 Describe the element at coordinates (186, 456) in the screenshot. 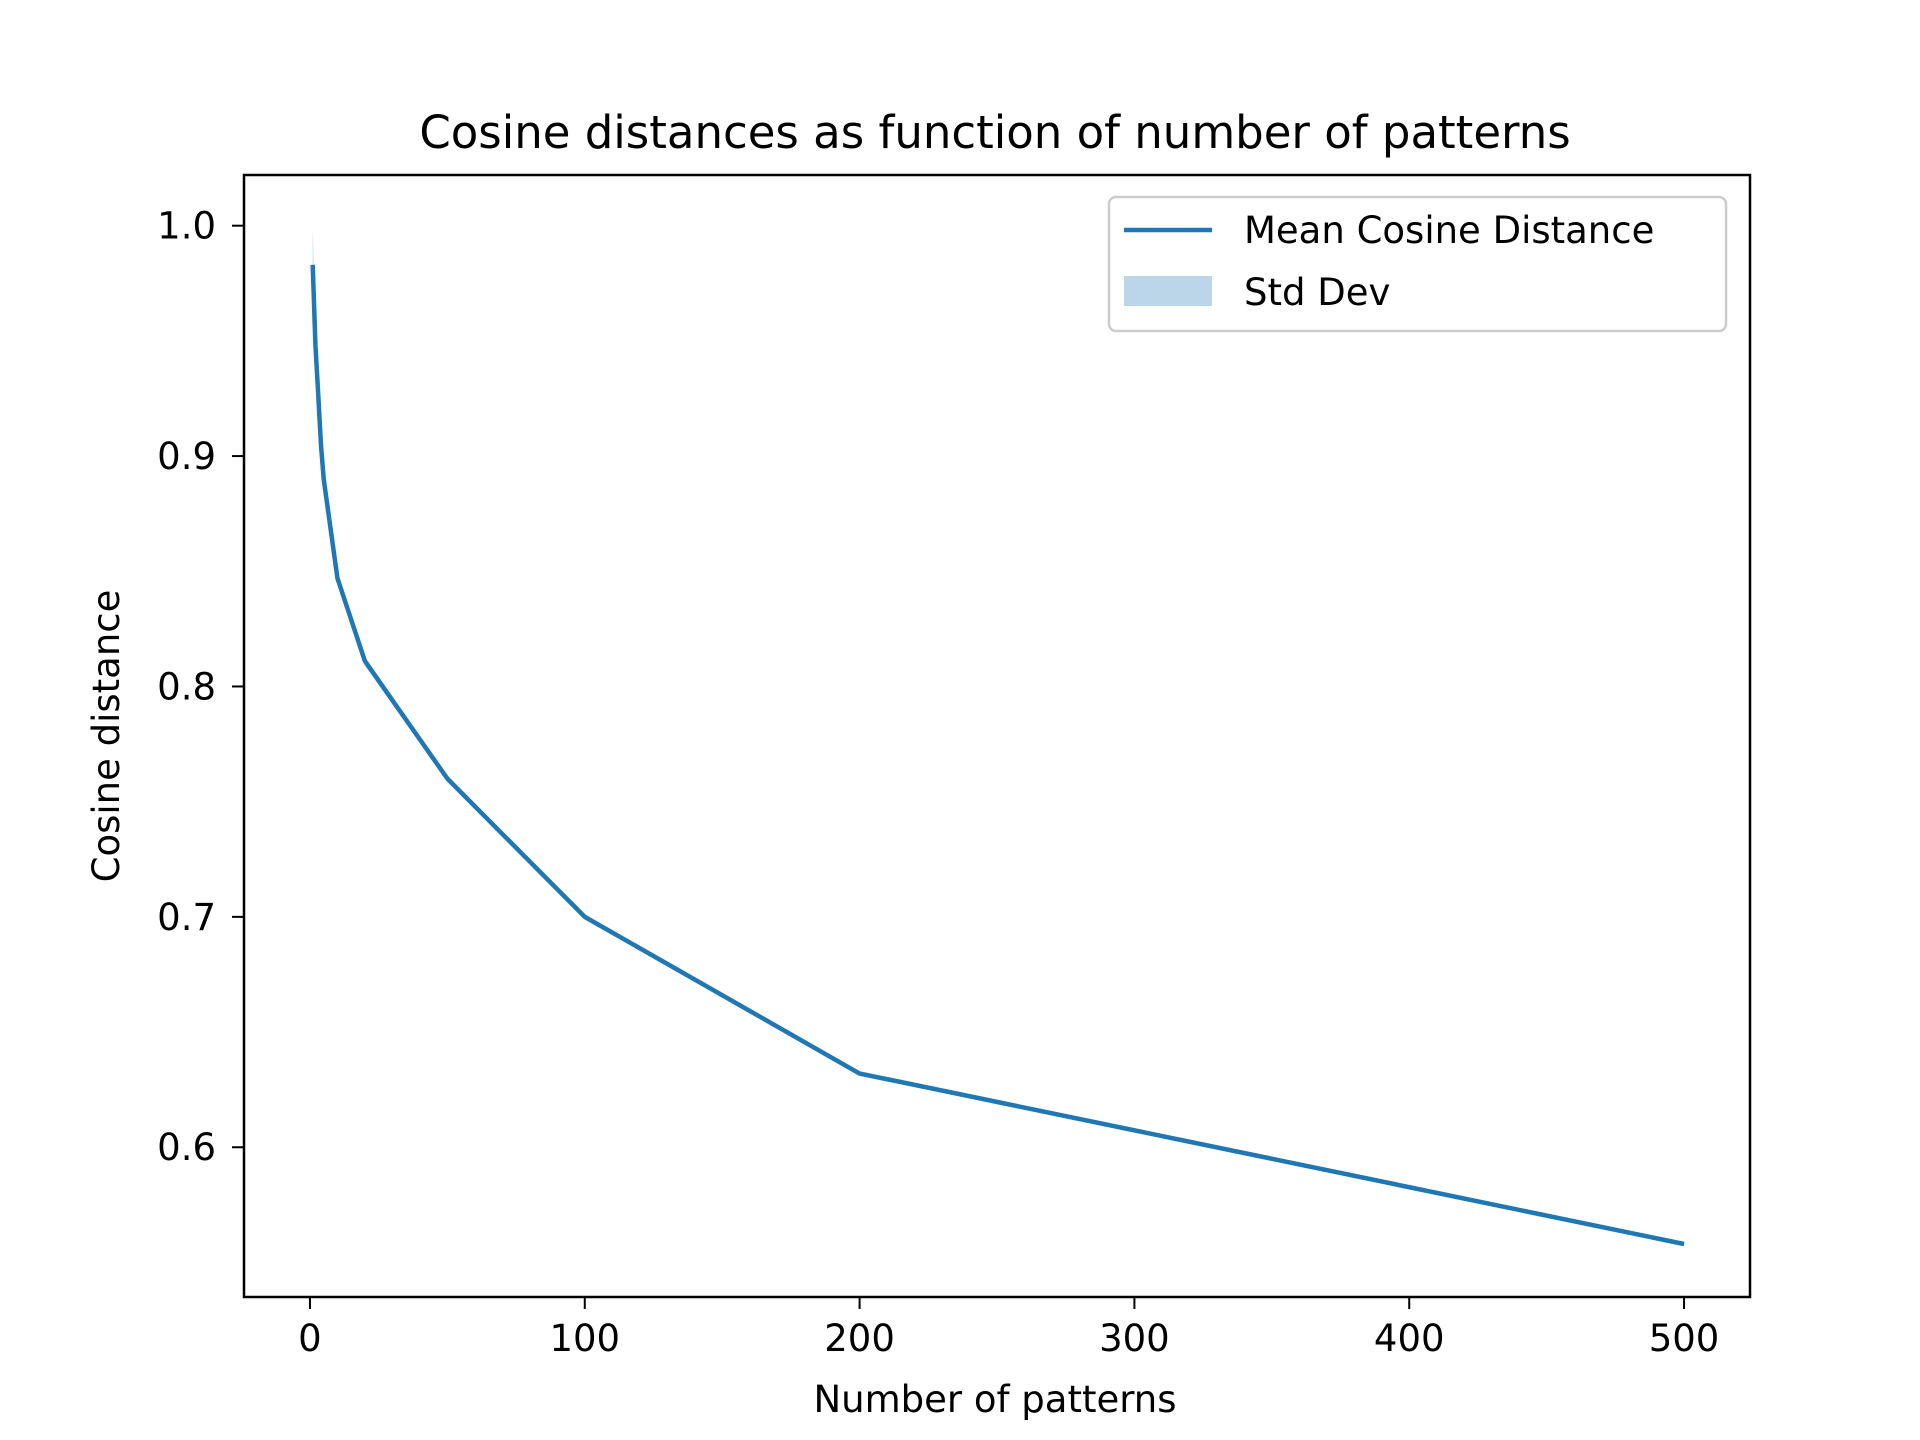

I see `y-tick-label: 0.9` at that location.